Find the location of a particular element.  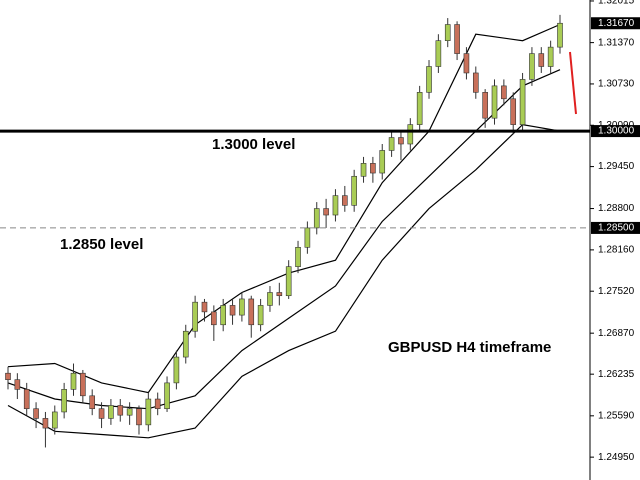

y-tick-label: 1.29450 is located at coordinates (616, 166).